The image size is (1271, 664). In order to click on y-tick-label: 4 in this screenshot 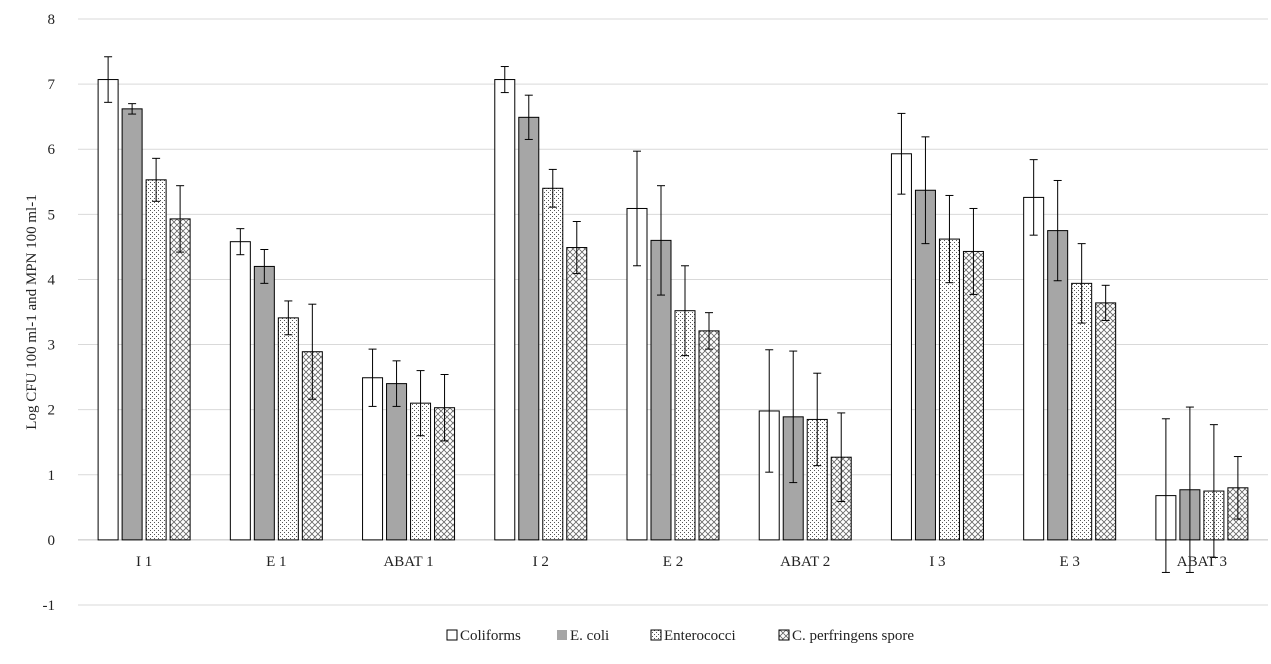, I will do `click(52, 280)`.